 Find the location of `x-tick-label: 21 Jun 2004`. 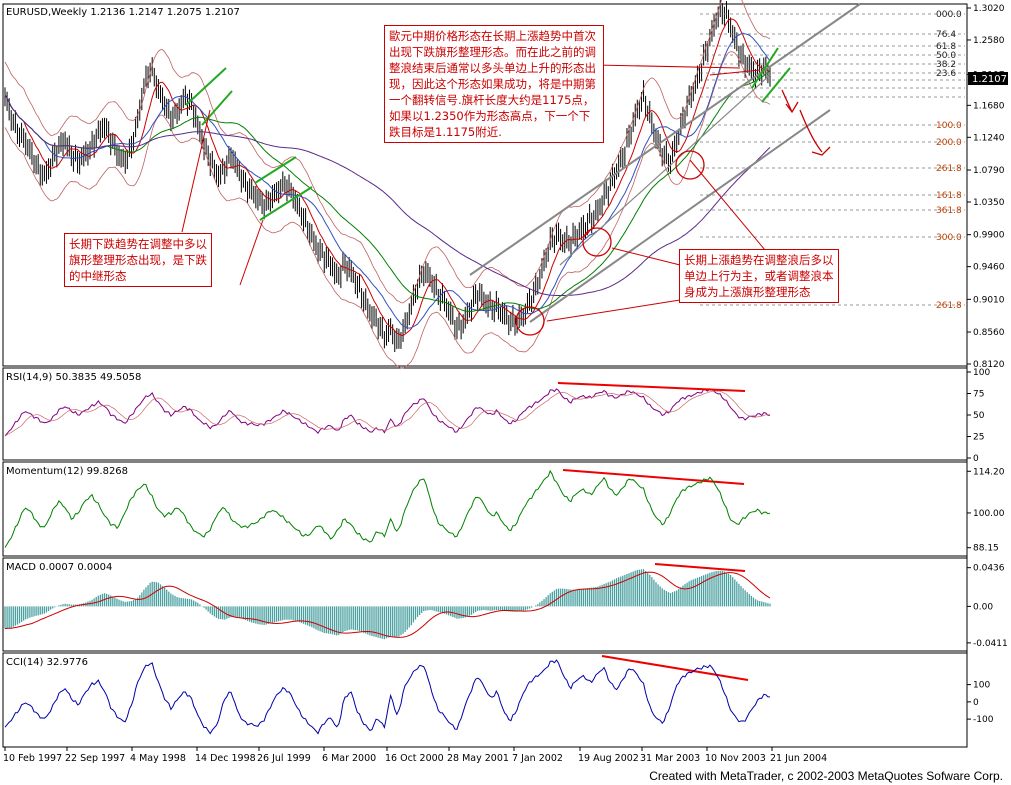

x-tick-label: 21 Jun 2004 is located at coordinates (798, 758).